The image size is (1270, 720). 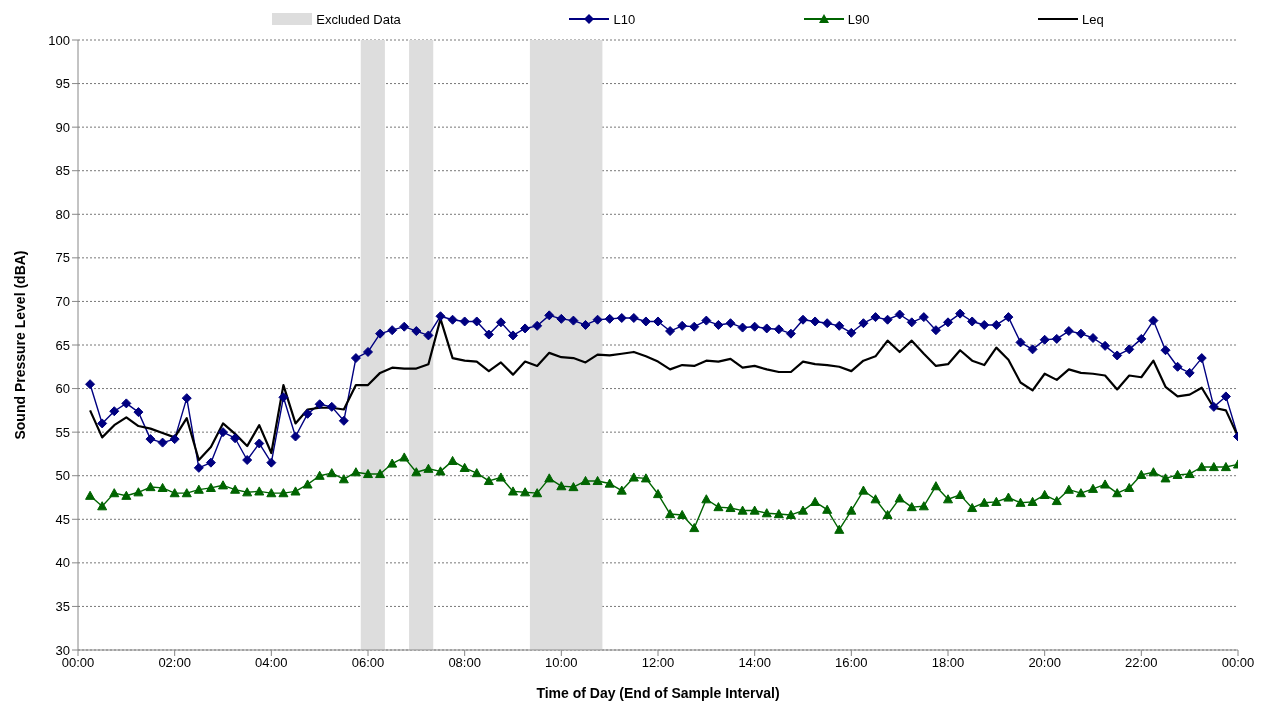 What do you see at coordinates (1141, 663) in the screenshot?
I see `x-tick-label: 22:00` at bounding box center [1141, 663].